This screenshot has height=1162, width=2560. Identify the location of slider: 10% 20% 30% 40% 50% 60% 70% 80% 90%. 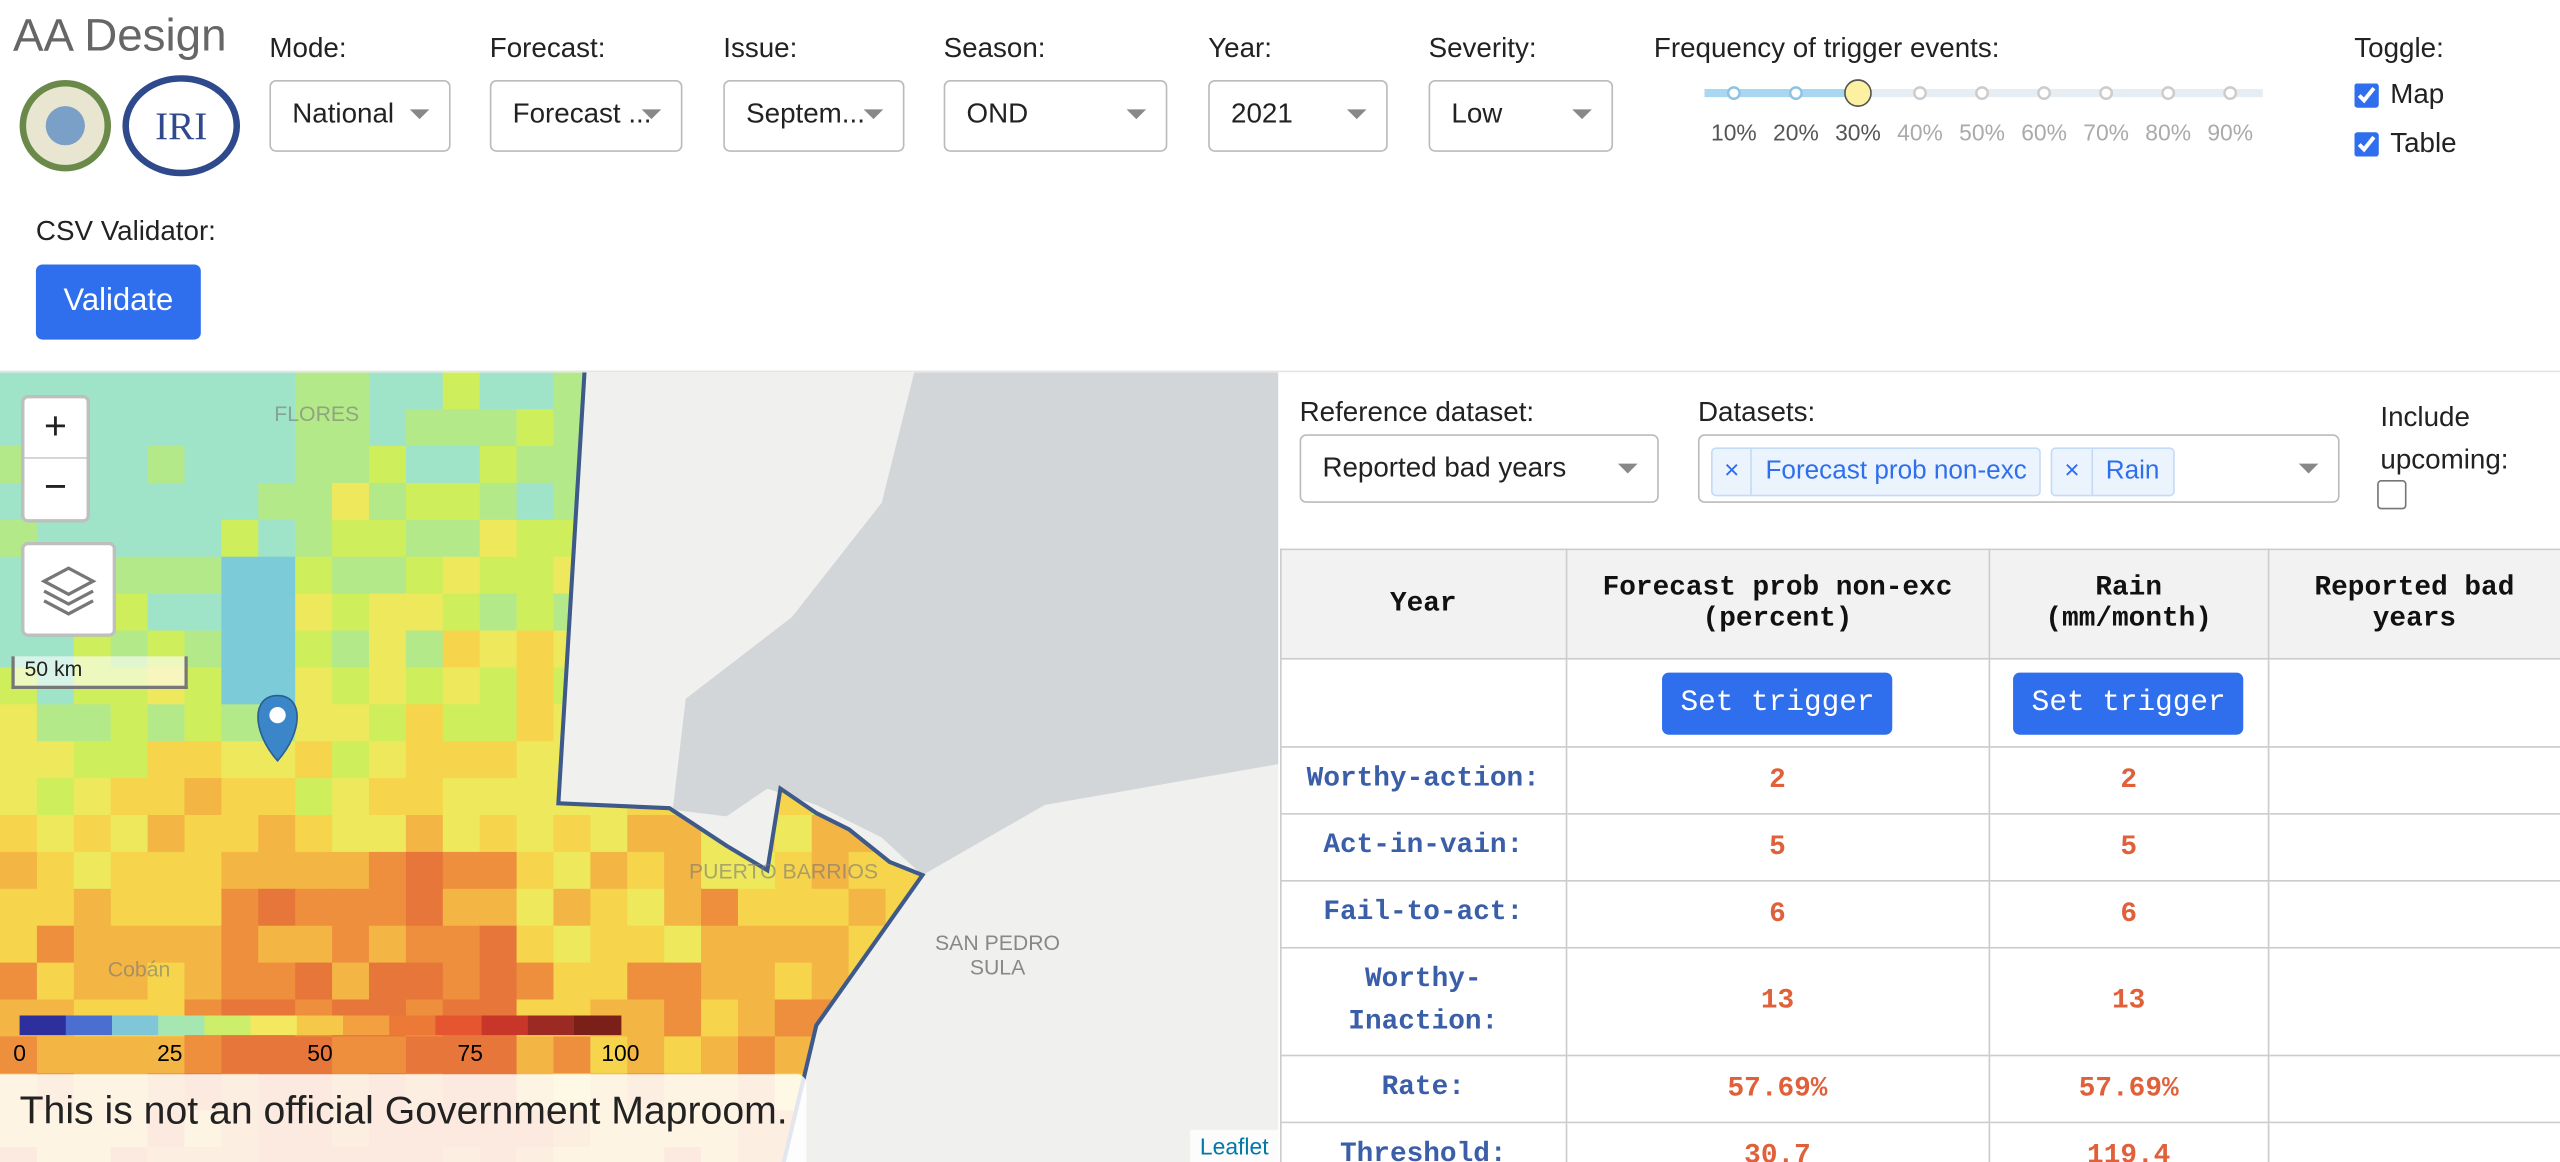
(1992, 113).